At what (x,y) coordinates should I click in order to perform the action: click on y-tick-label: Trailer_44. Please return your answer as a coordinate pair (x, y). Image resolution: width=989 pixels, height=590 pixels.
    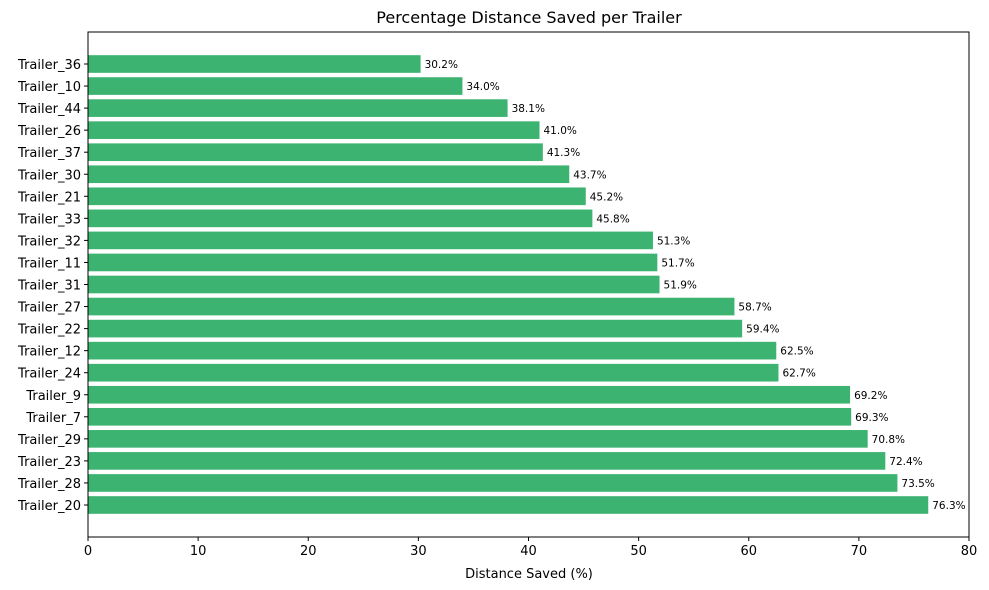
    Looking at the image, I should click on (49, 109).